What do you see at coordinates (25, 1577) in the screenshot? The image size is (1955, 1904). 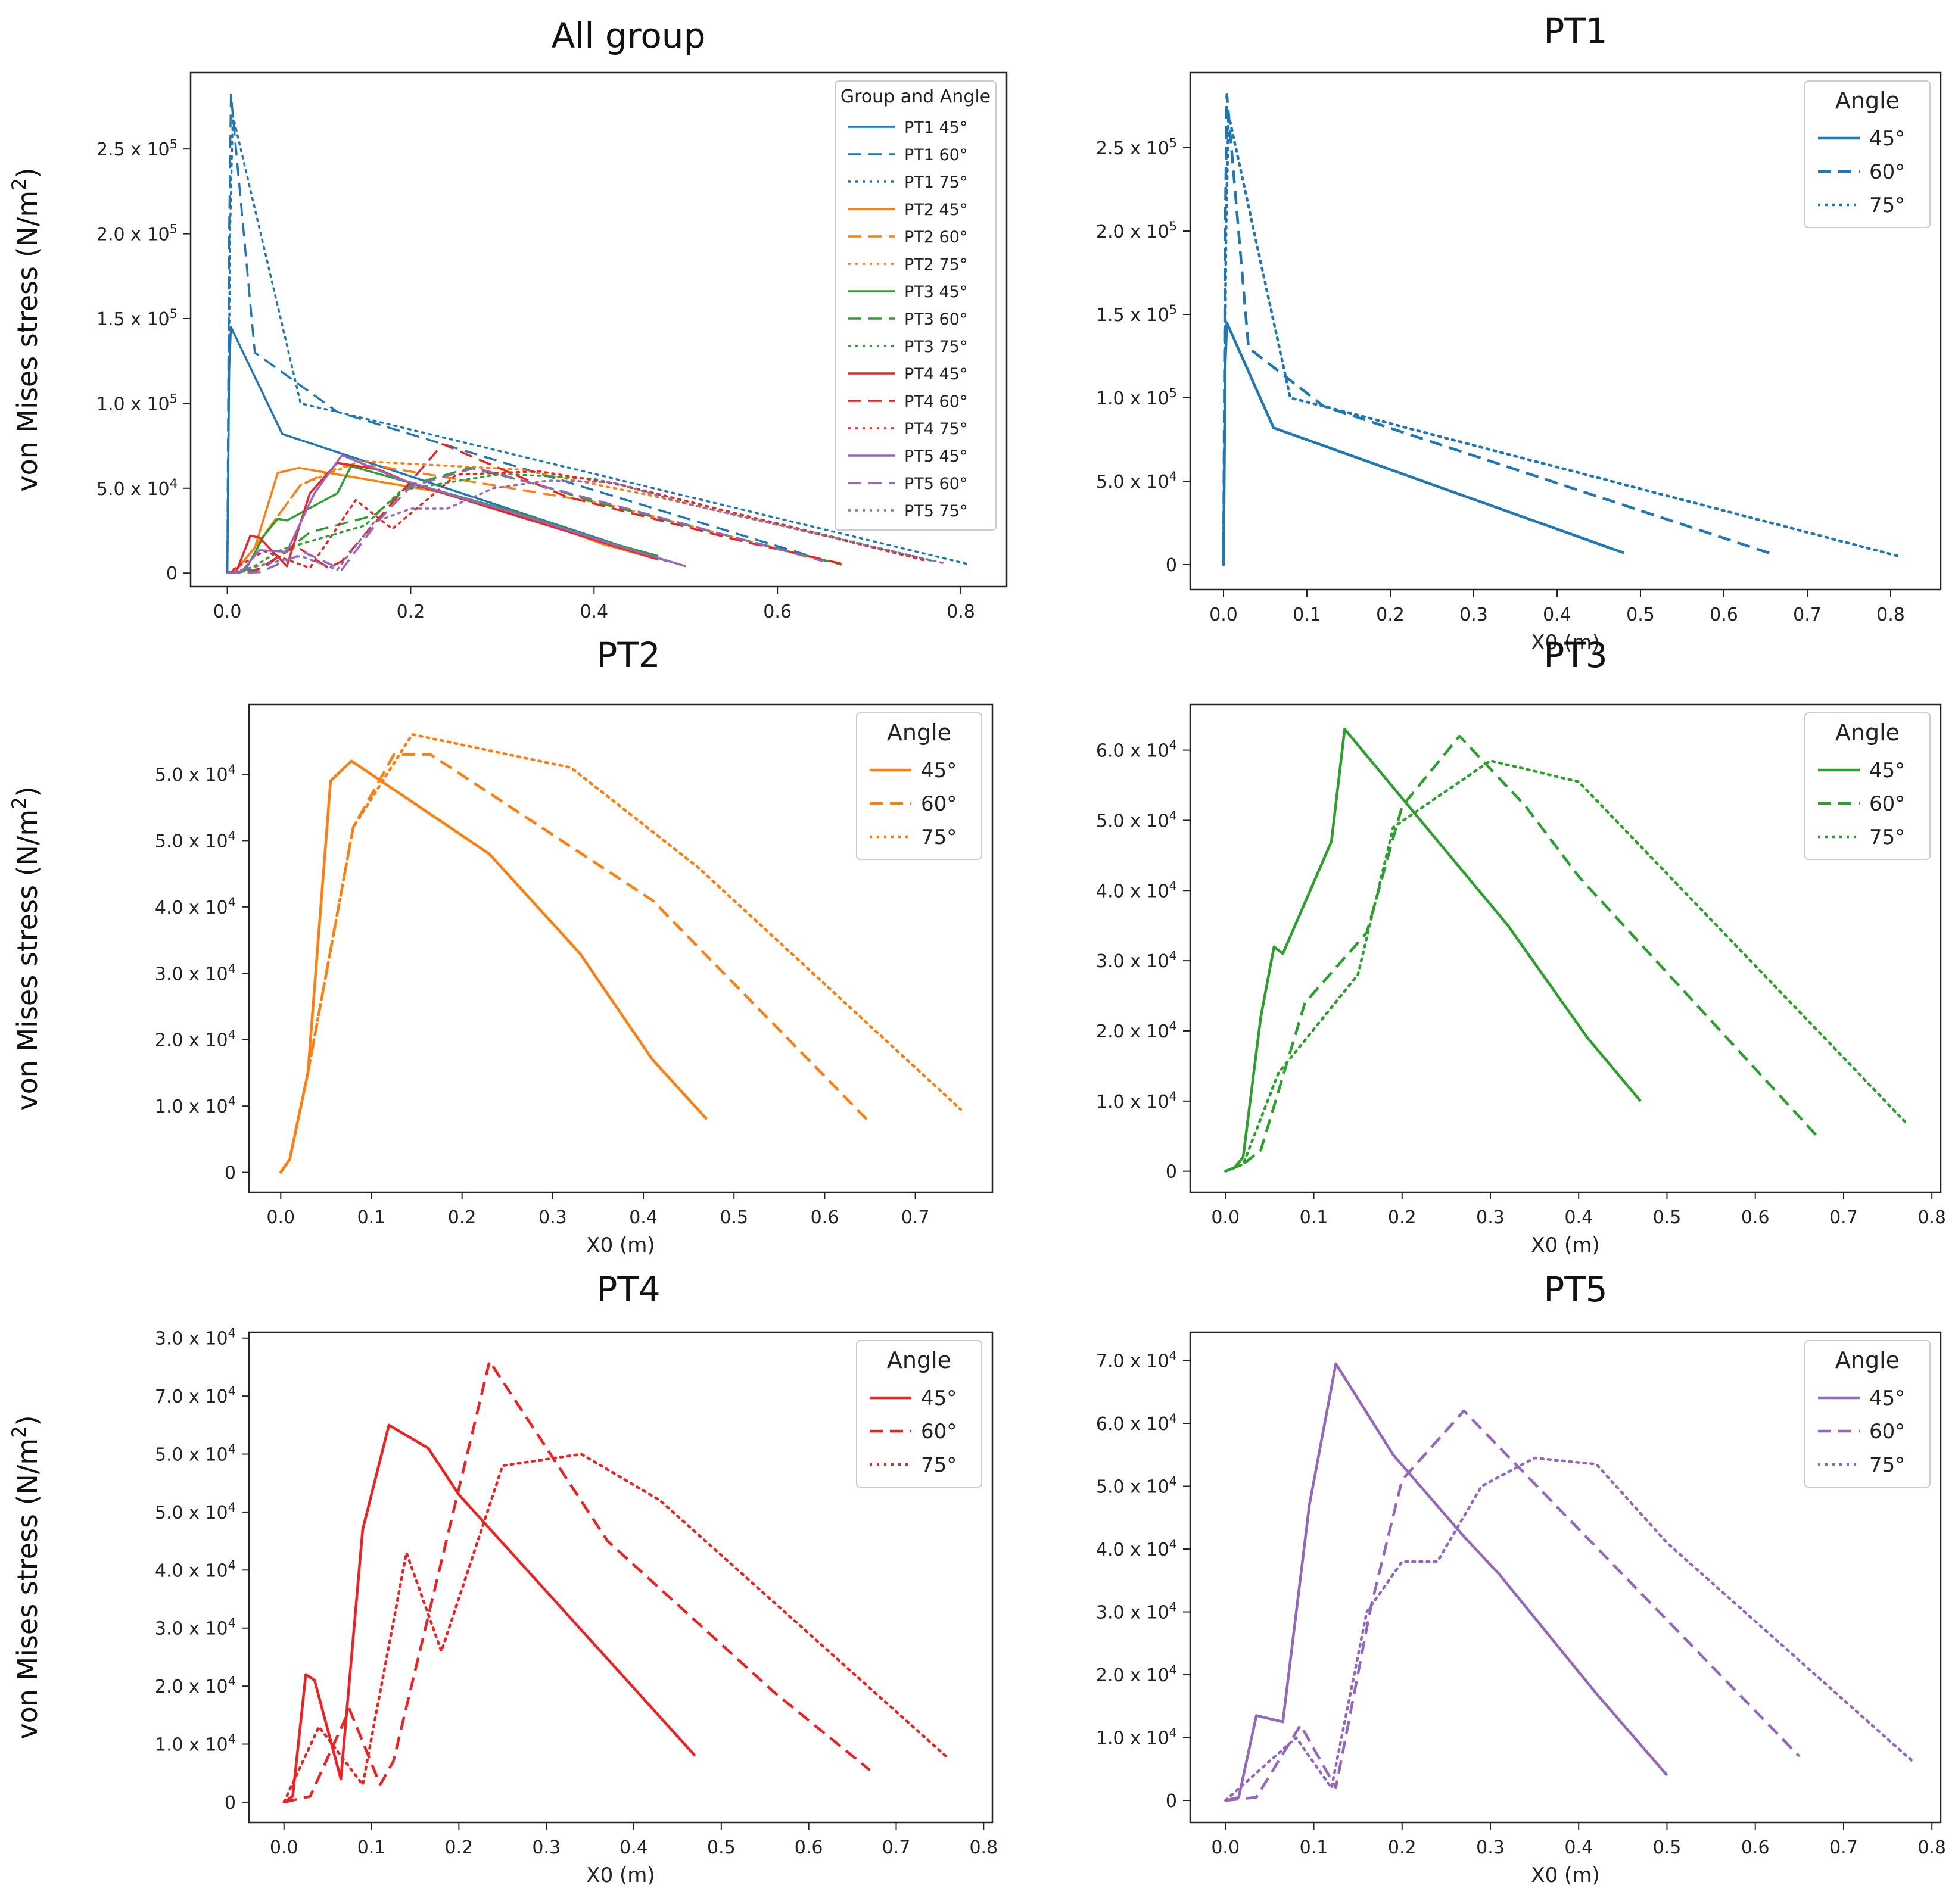 I see `y-axis-label: von Mises stress (N/m2)` at bounding box center [25, 1577].